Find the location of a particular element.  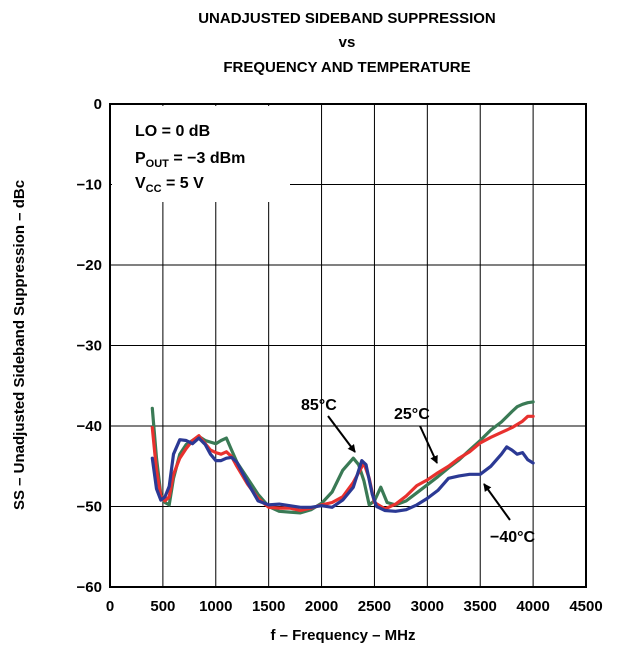

x-tick-label: 500 is located at coordinates (162, 606).